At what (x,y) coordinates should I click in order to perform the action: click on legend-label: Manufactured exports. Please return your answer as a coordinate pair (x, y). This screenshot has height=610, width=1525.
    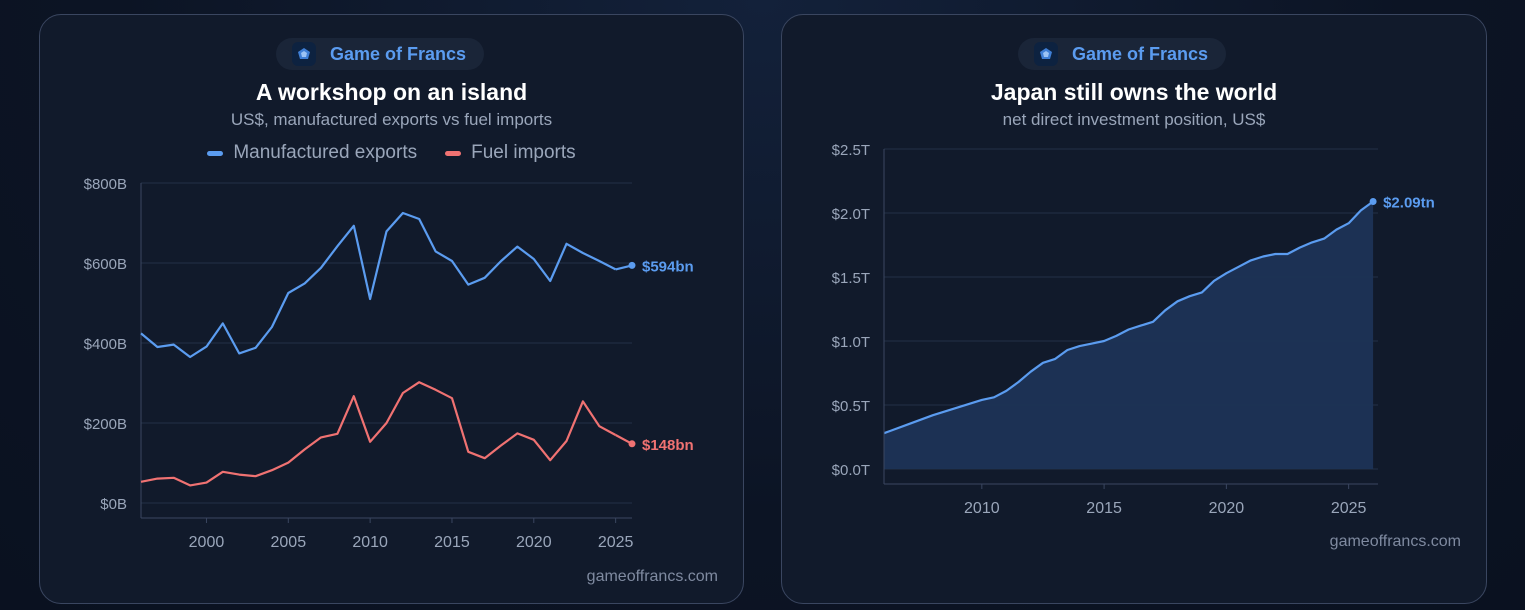
    Looking at the image, I should click on (325, 152).